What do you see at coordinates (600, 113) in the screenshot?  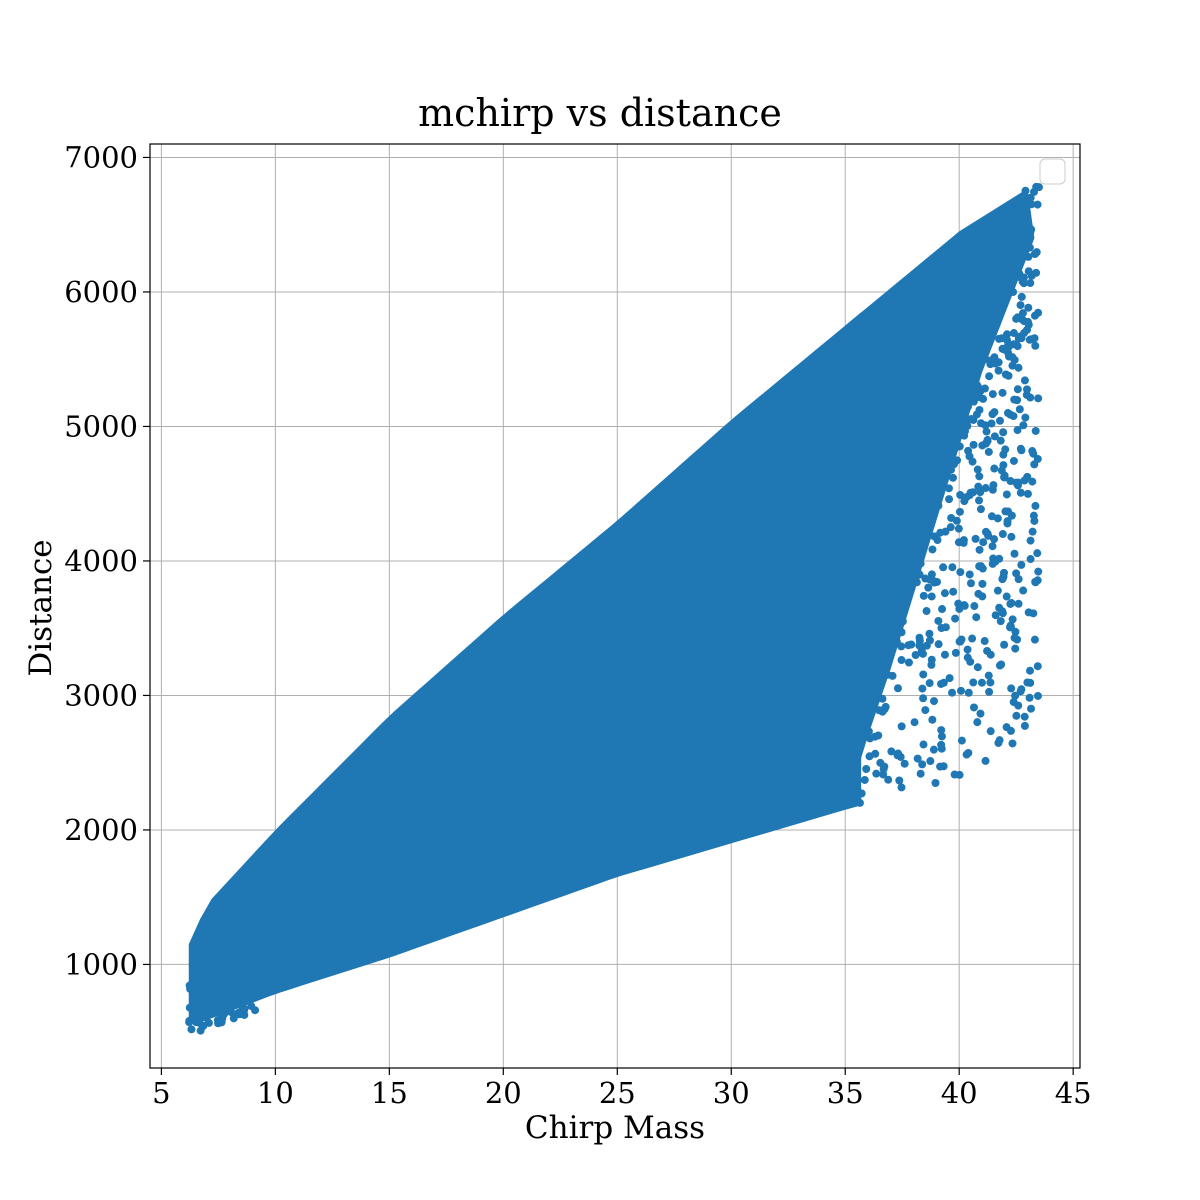 I see `chart-title: mchirp vs distance` at bounding box center [600, 113].